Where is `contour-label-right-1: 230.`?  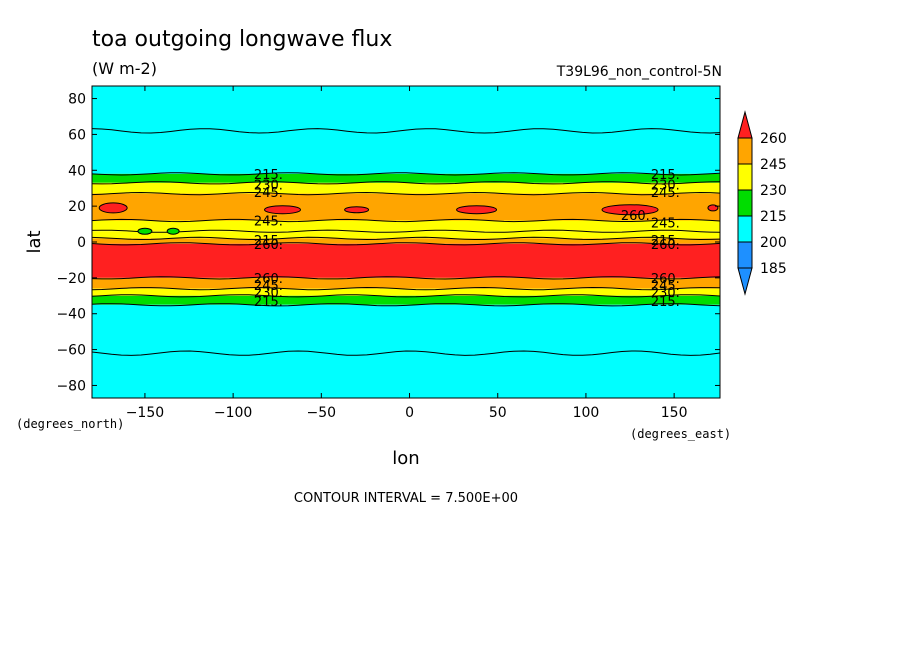 contour-label-right-1: 230. is located at coordinates (665, 186).